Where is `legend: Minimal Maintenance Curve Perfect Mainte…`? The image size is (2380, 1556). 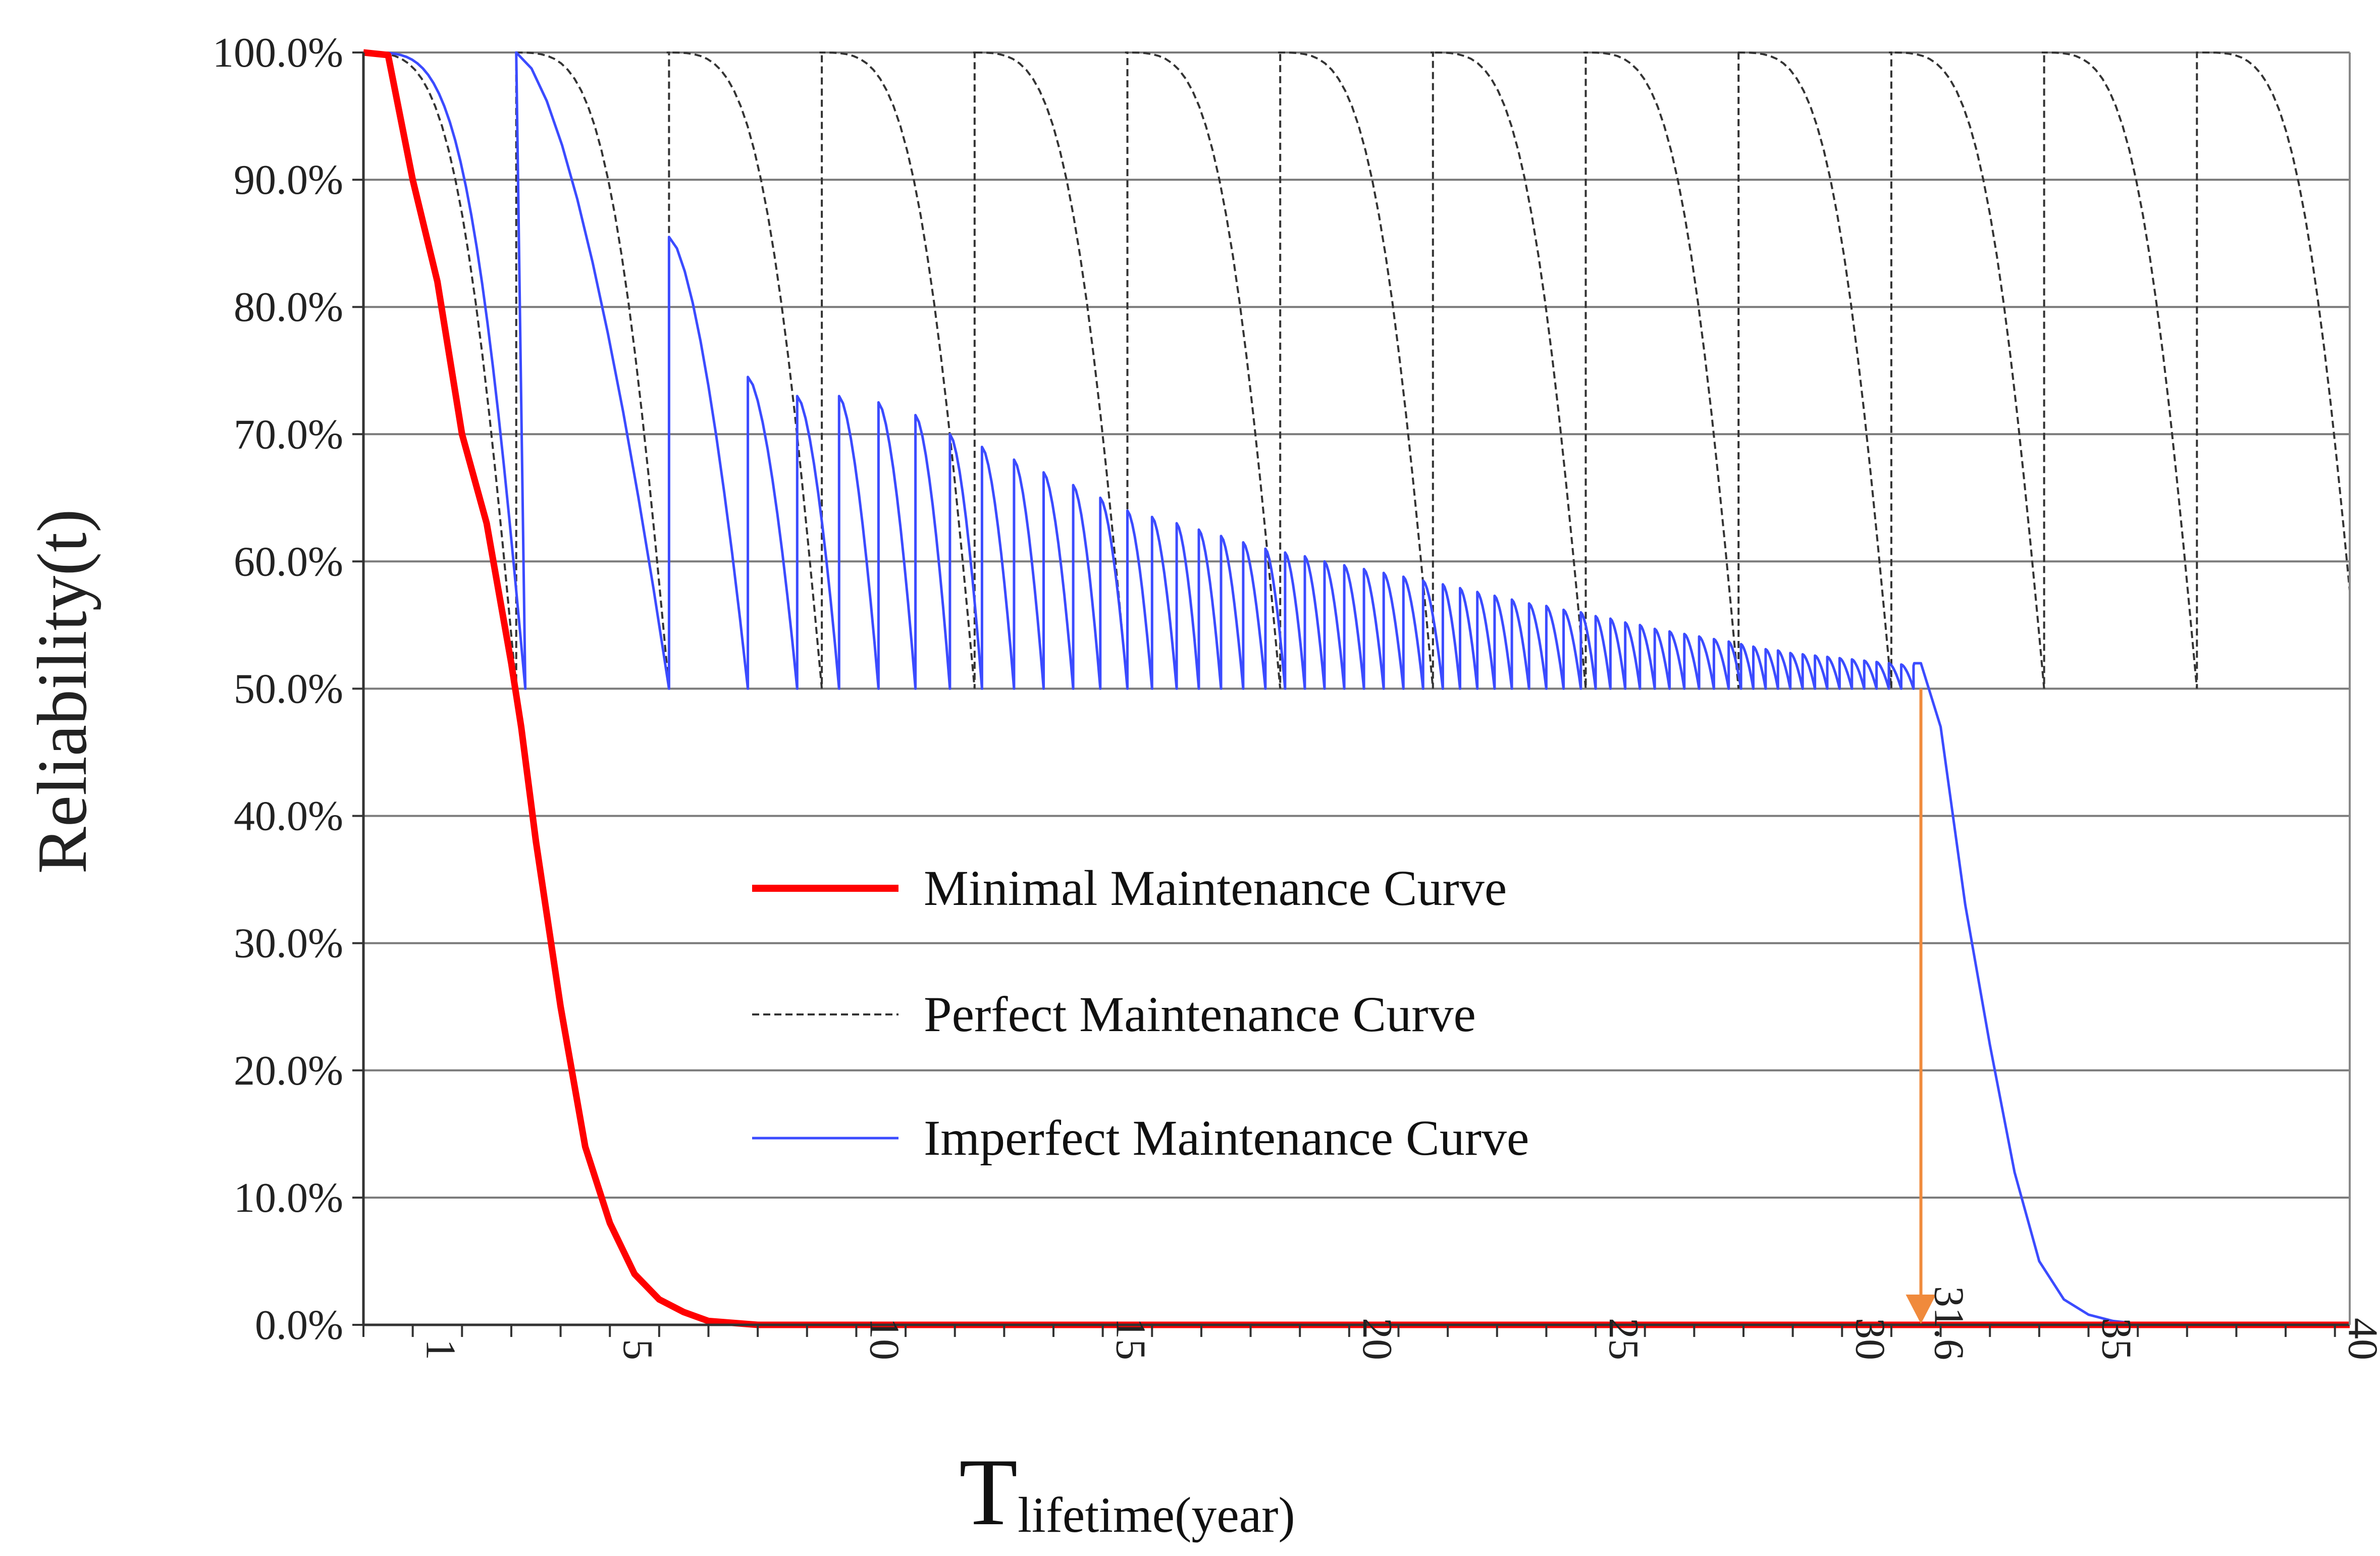 legend: Minimal Maintenance Curve Perfect Mainte… is located at coordinates (1141, 1013).